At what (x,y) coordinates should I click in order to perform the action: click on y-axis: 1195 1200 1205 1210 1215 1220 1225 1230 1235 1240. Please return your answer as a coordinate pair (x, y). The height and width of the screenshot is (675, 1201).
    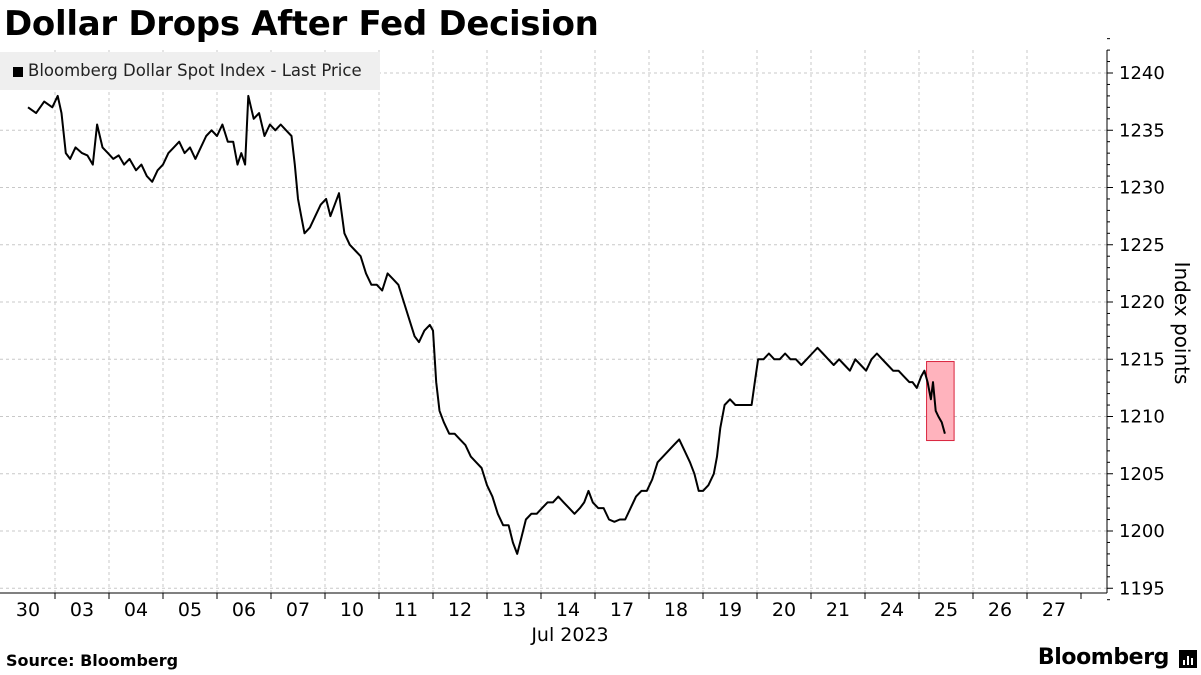
    Looking at the image, I should click on (1135, 319).